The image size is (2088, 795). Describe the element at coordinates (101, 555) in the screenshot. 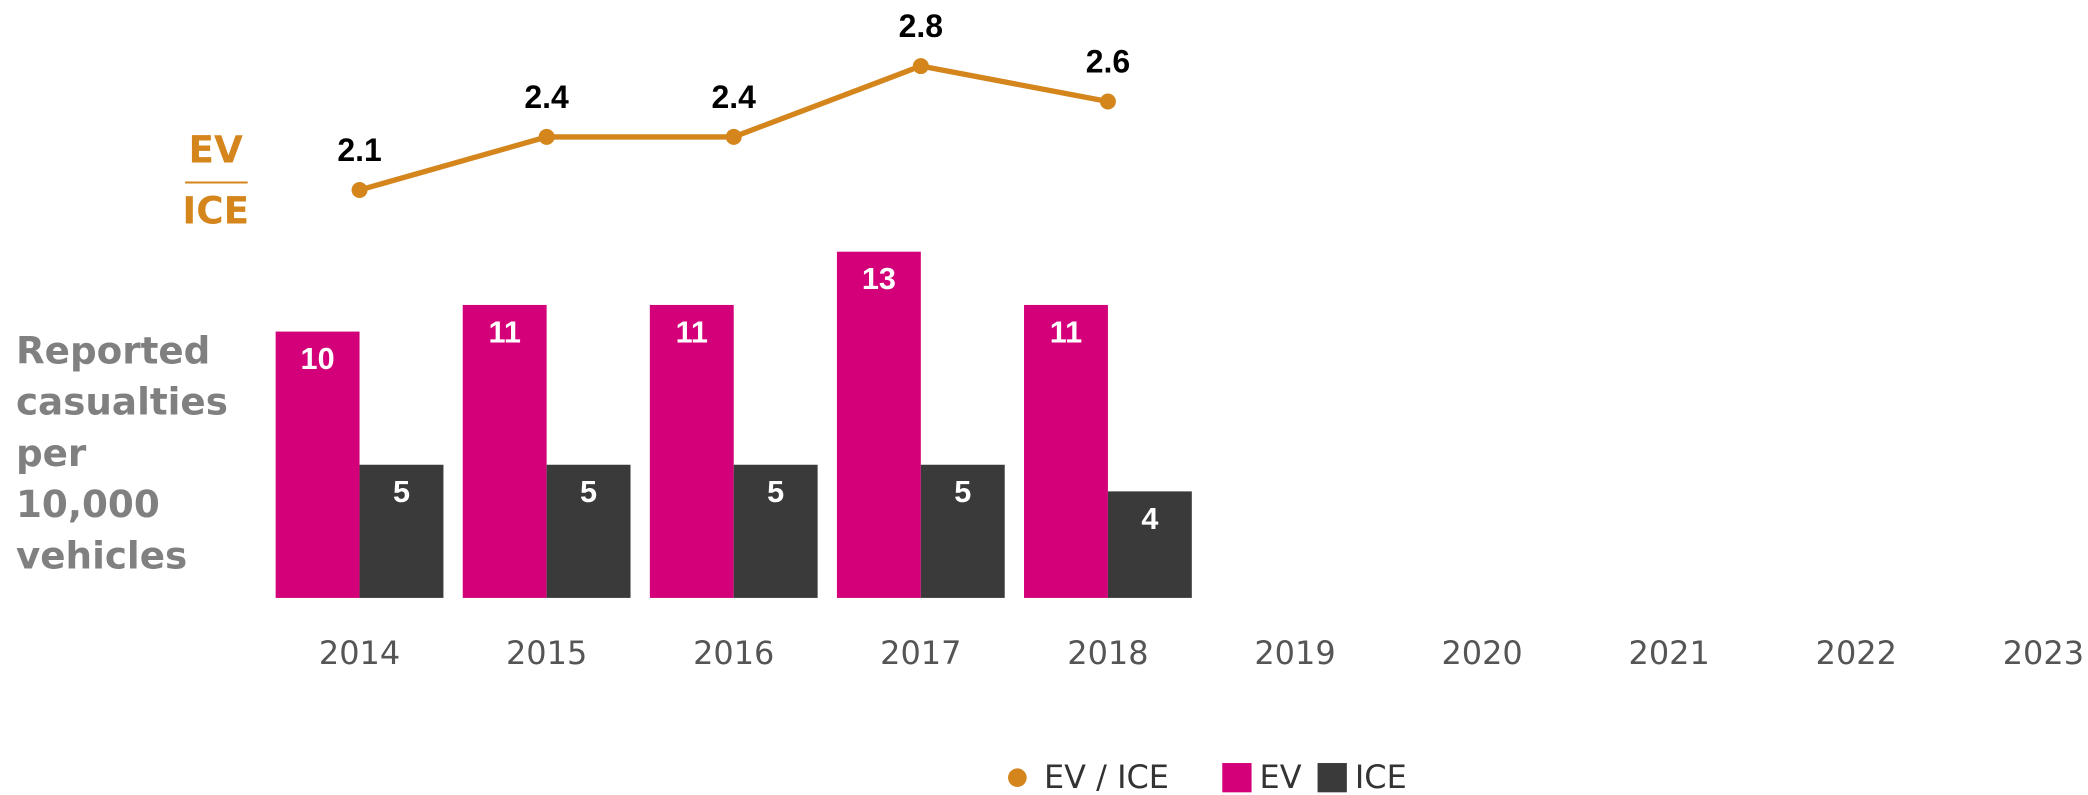

I see `y-axis-label: vehicles` at that location.